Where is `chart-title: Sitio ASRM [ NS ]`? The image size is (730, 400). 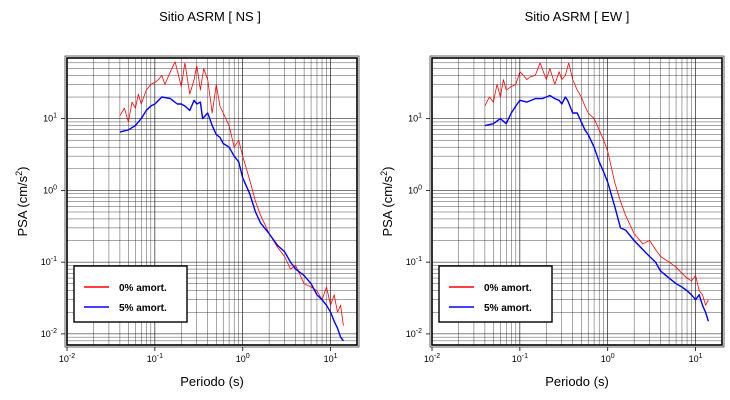 chart-title: Sitio ASRM [ NS ] is located at coordinates (210, 16).